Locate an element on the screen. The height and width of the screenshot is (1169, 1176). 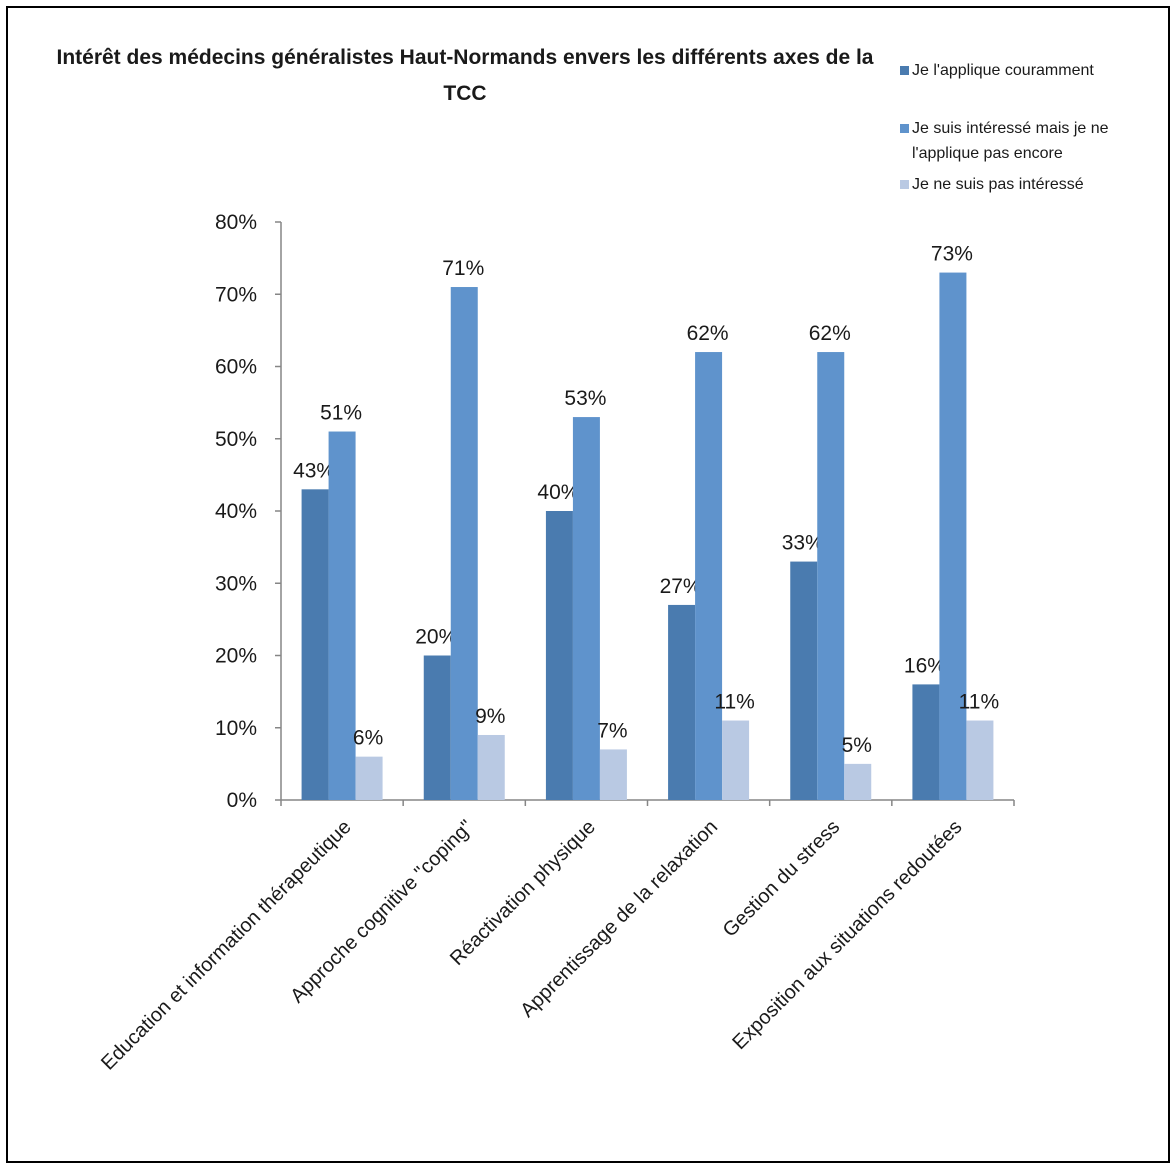
y-tick-label: 10% is located at coordinates (236, 728).